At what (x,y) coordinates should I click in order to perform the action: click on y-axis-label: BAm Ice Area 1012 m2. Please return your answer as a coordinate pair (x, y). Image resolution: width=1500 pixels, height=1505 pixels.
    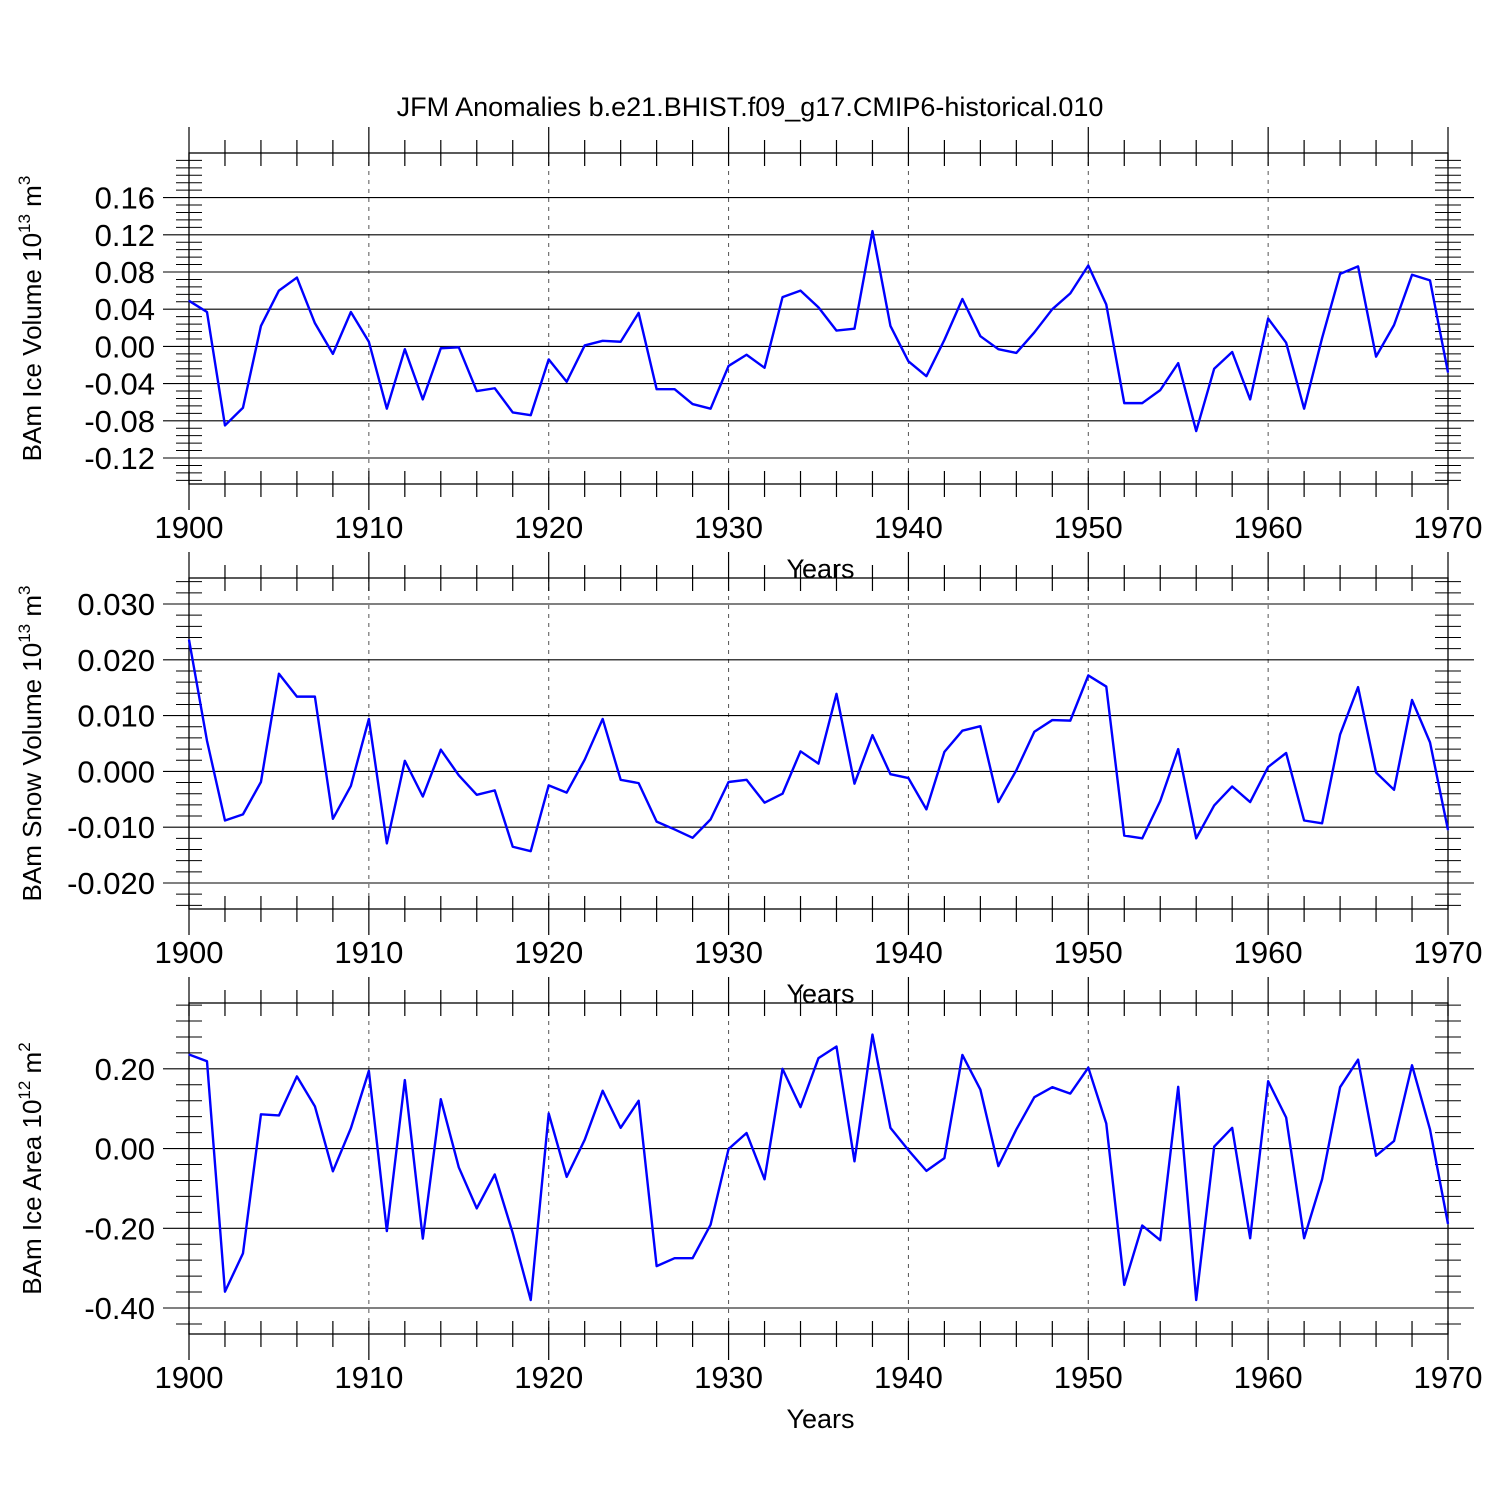
    Looking at the image, I should click on (31, 1168).